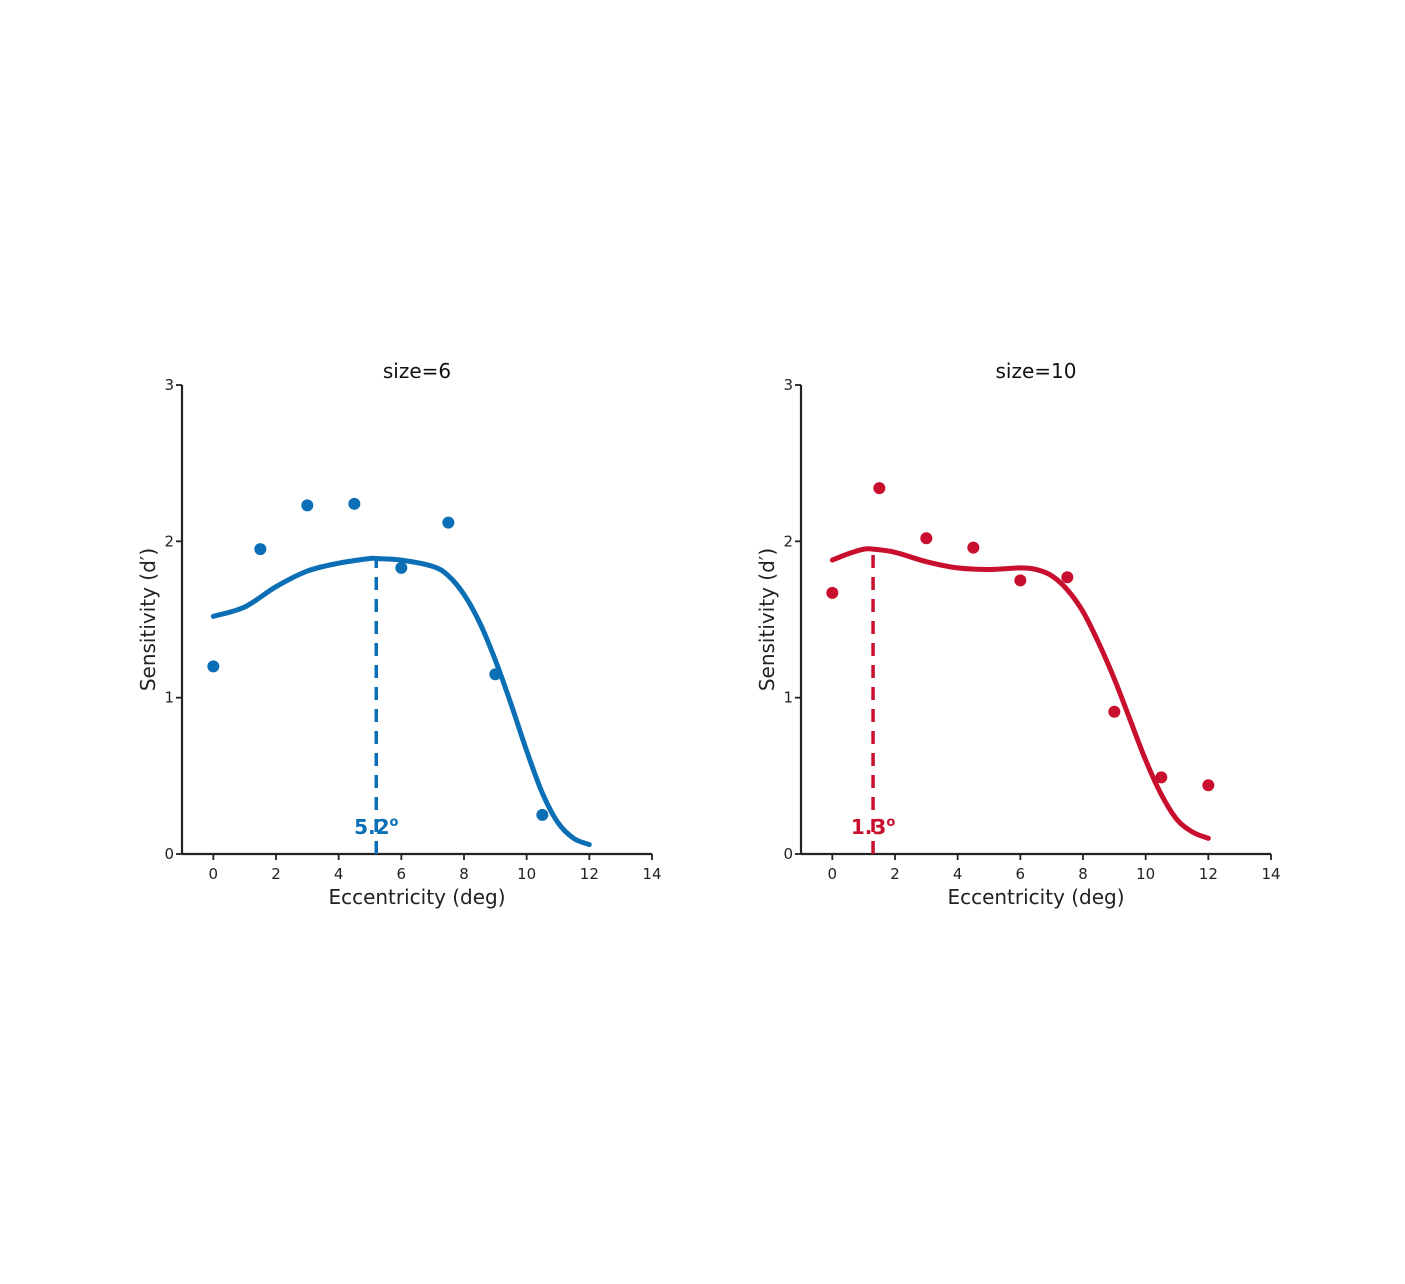 This screenshot has width=1405, height=1284. What do you see at coordinates (1036, 371) in the screenshot?
I see `panel-title: size=10` at bounding box center [1036, 371].